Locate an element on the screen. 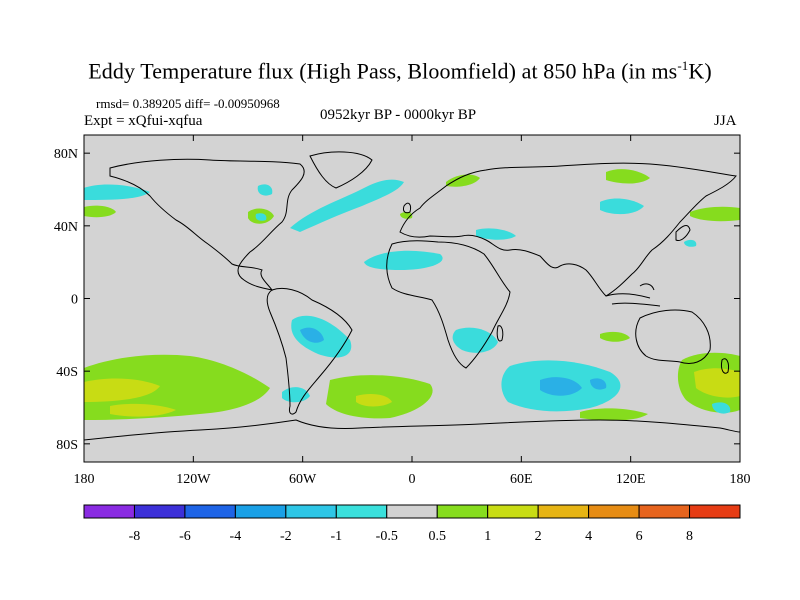 The image size is (800, 600). coast-africa is located at coordinates (448, 304).